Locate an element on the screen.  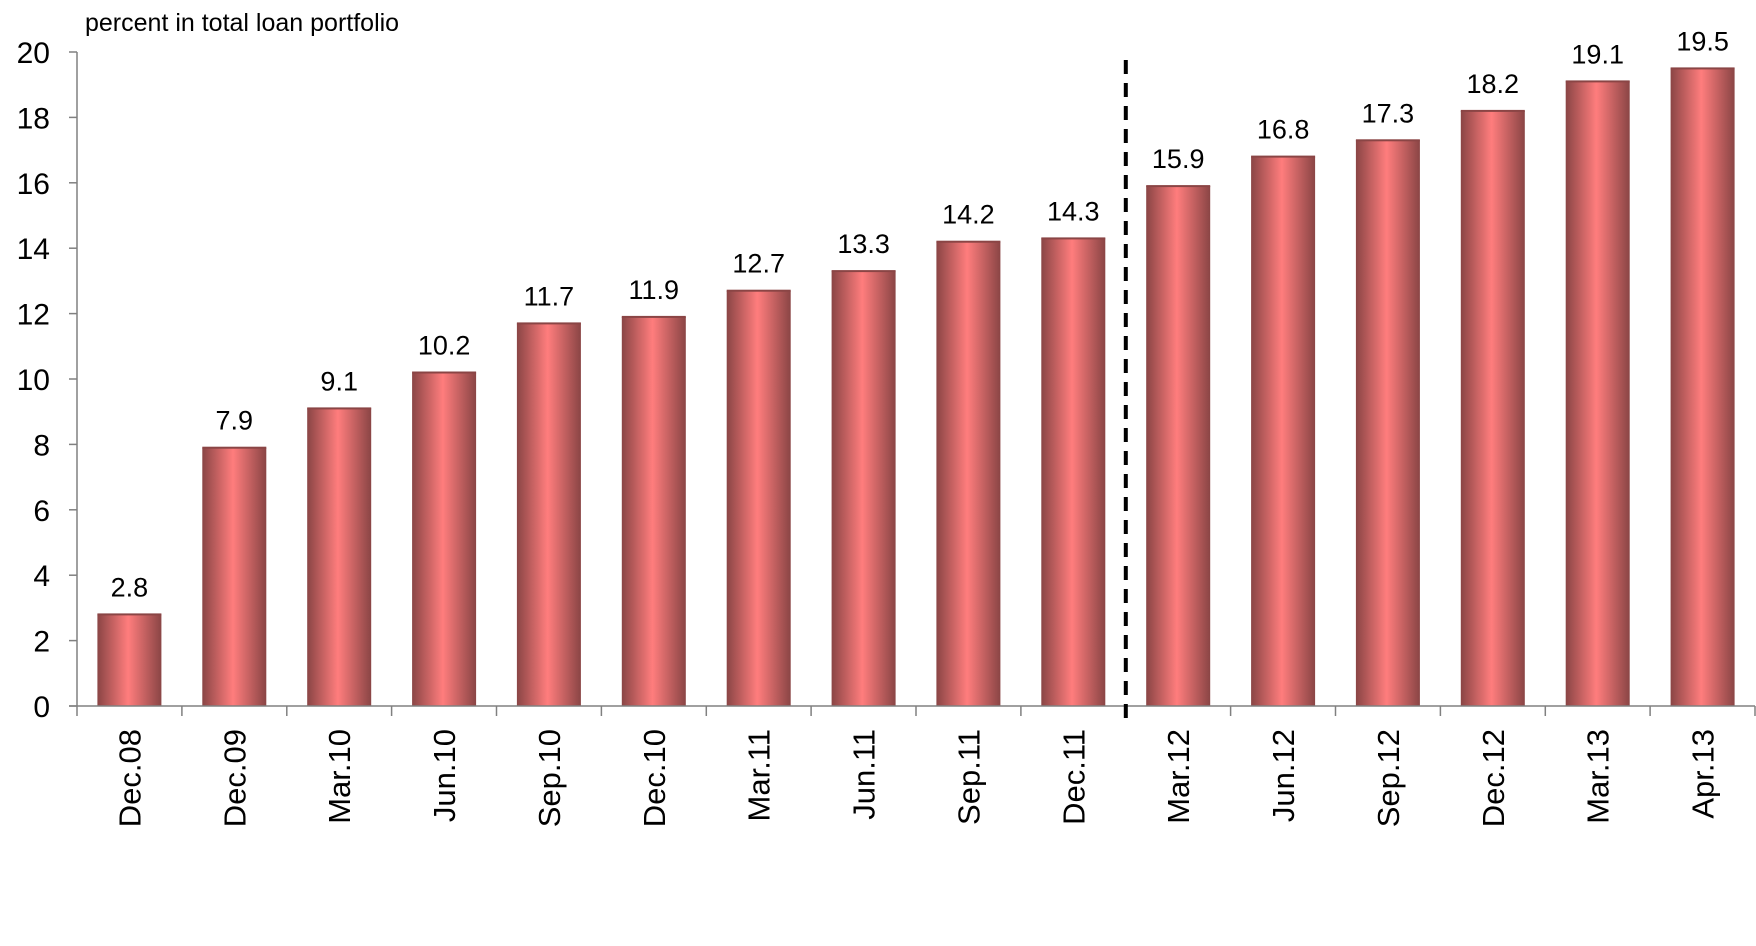
bar-top-Sep.12 is located at coordinates (1387, 140).